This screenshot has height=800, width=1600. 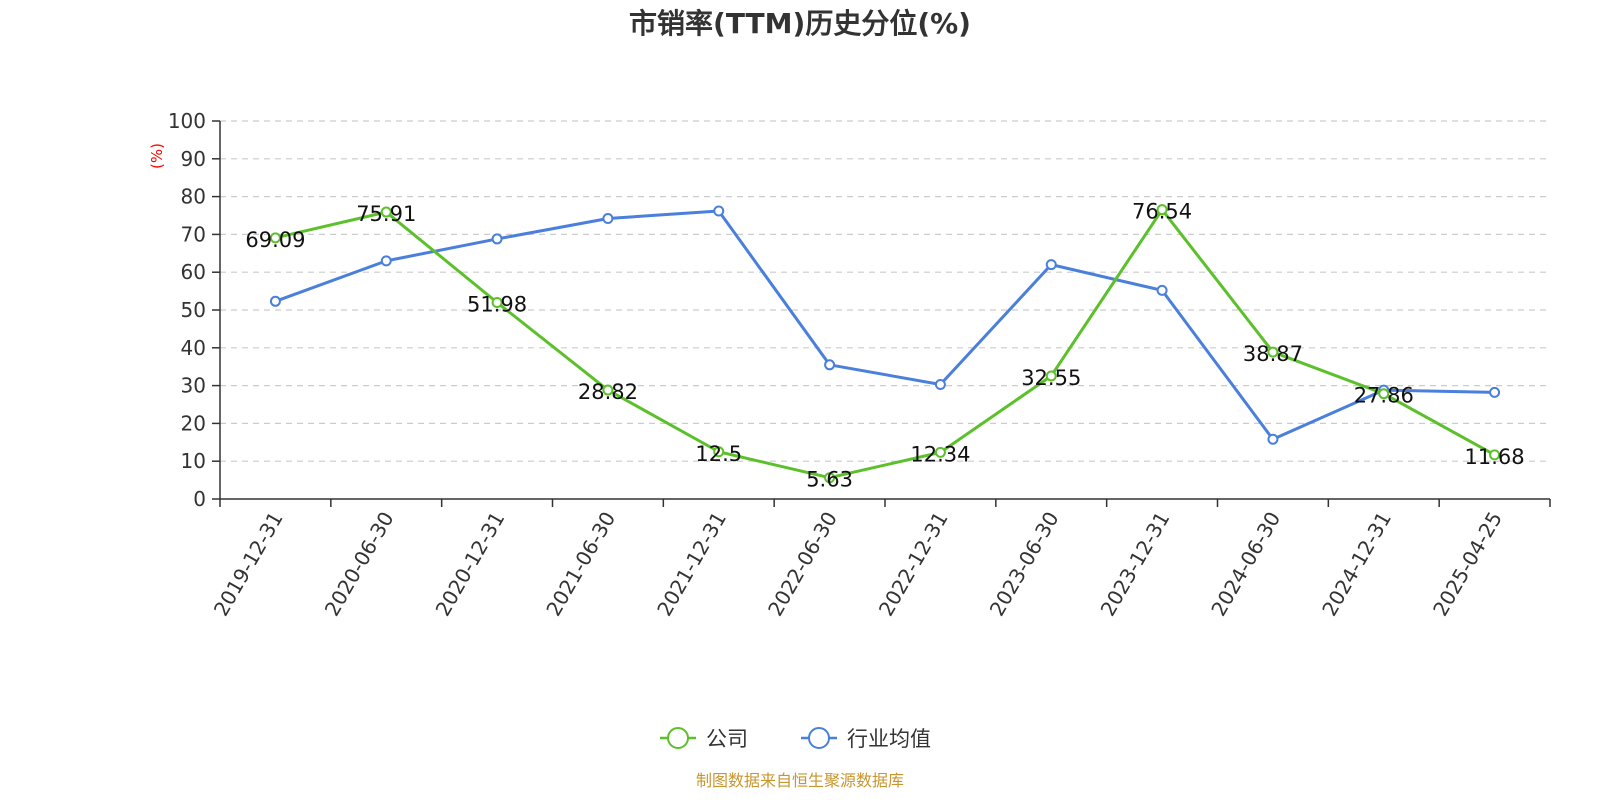 What do you see at coordinates (157, 156) in the screenshot?
I see `y-axis-unit-label: (%)` at bounding box center [157, 156].